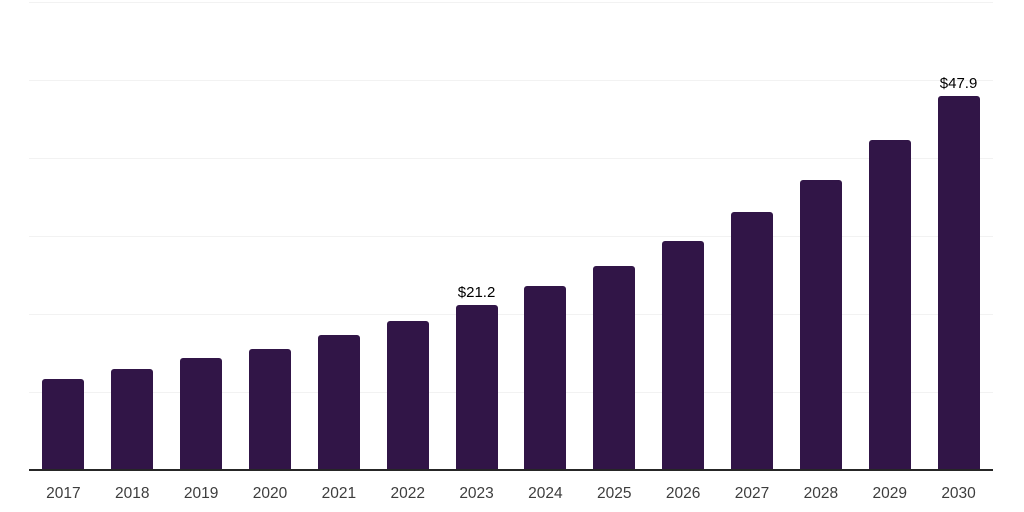  I want to click on x-tick-label-2023: 2023, so click(476, 493).